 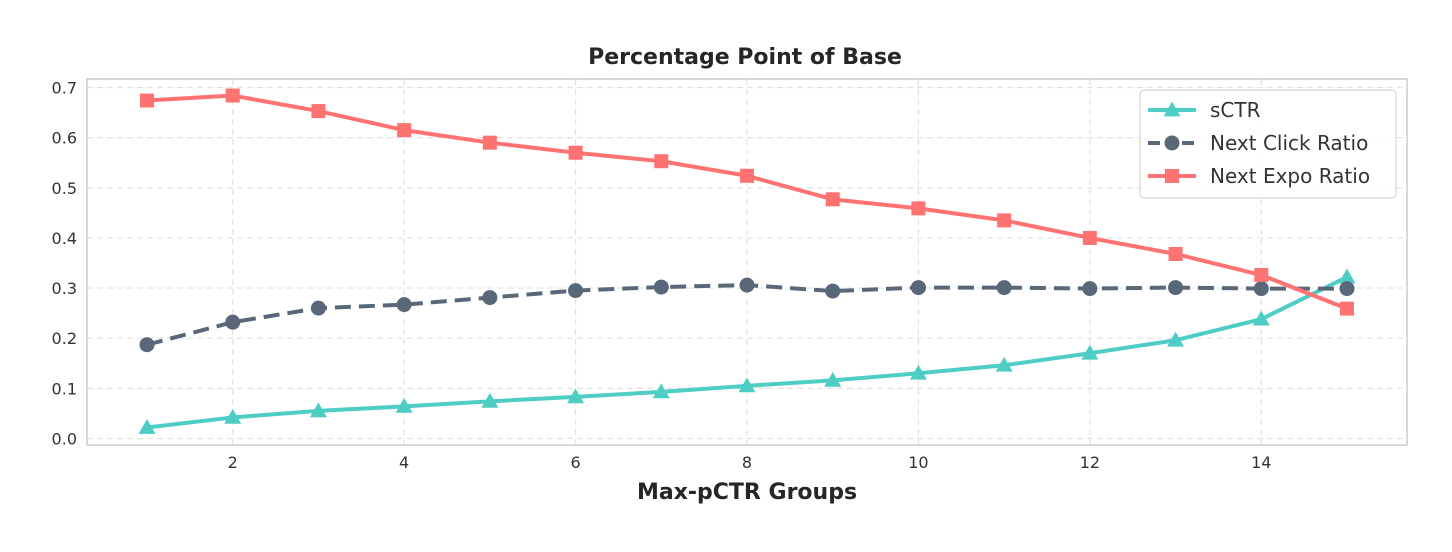 What do you see at coordinates (233, 462) in the screenshot?
I see `x-tick-label: 2` at bounding box center [233, 462].